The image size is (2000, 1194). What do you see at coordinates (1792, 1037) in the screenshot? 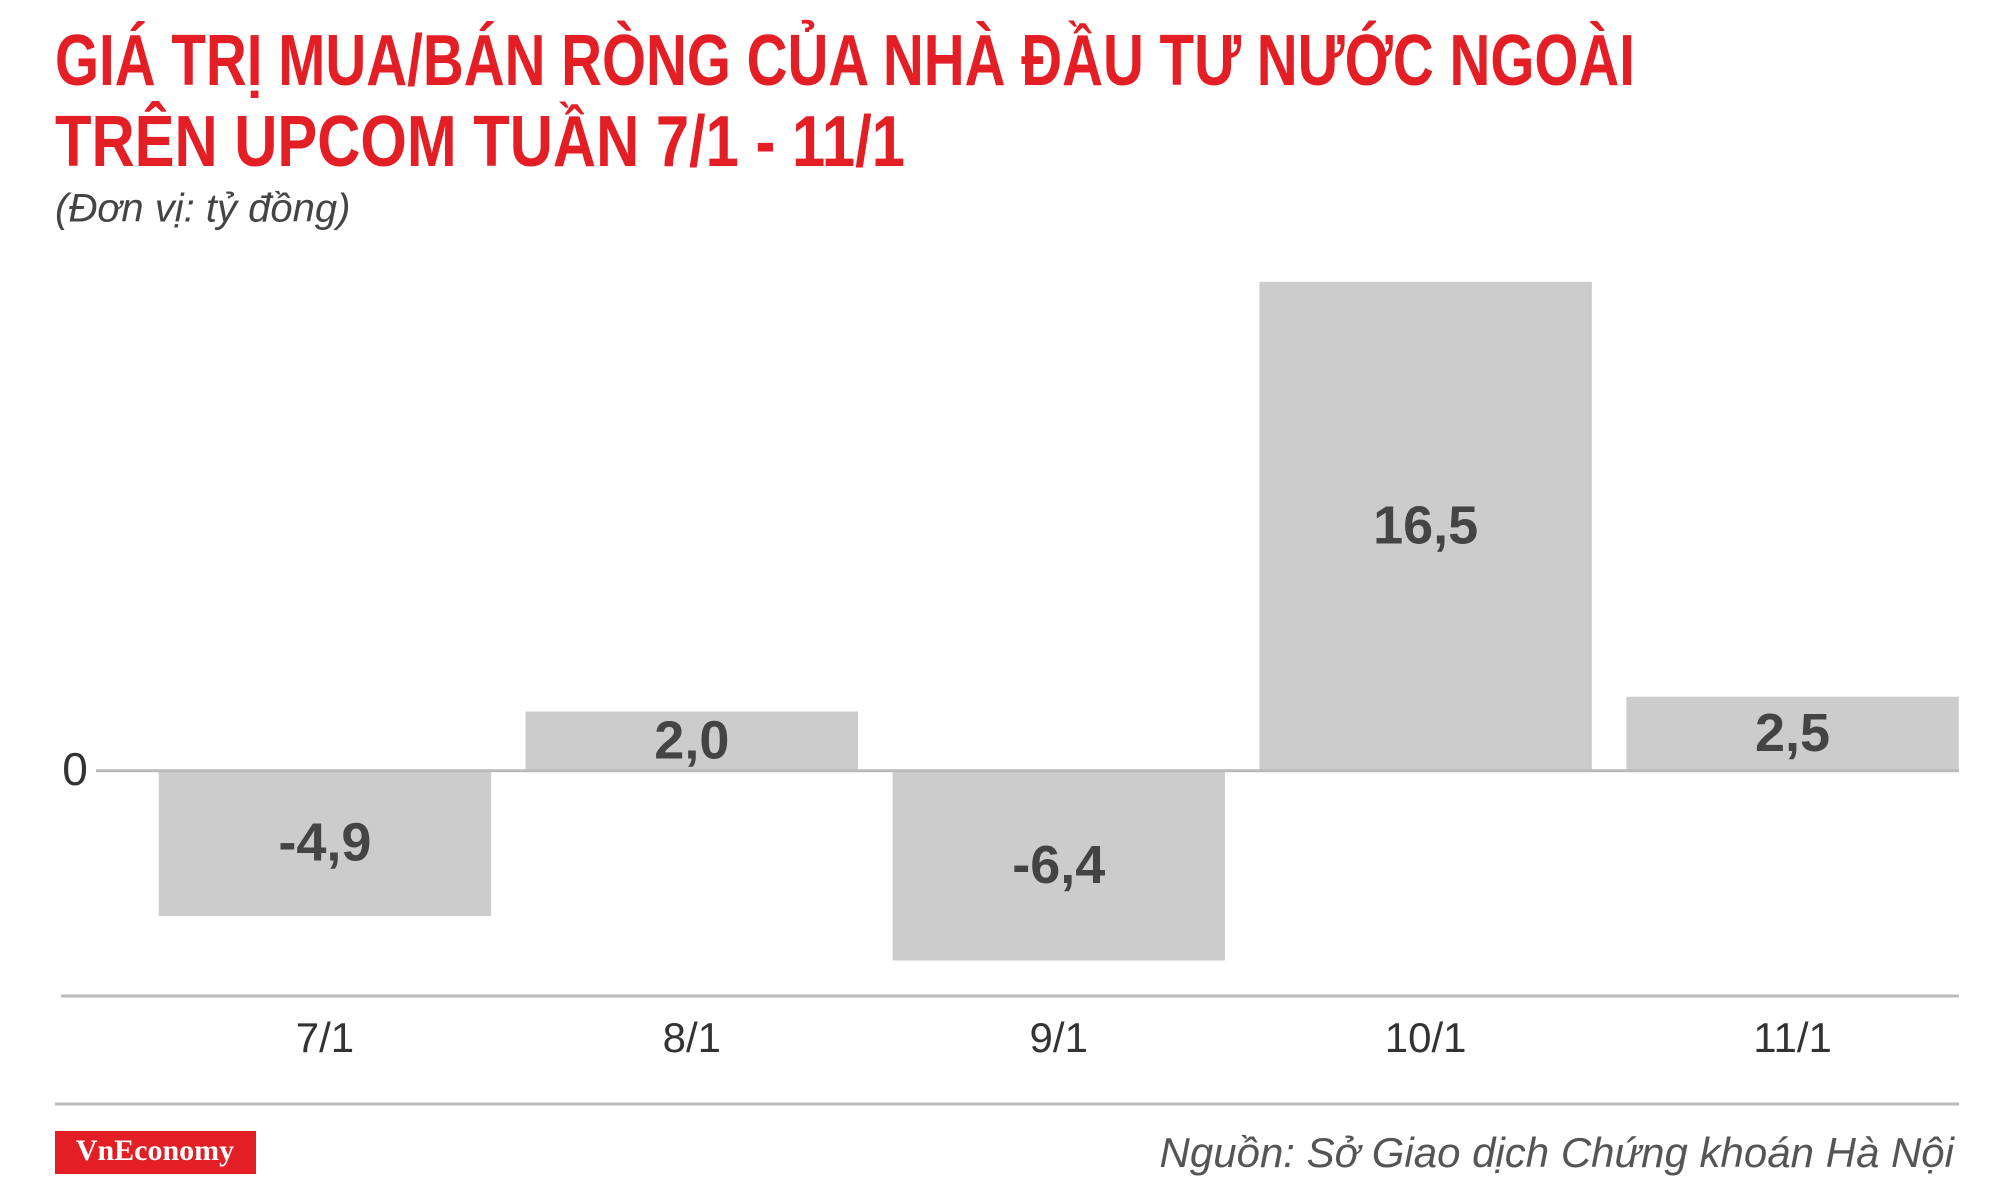
I see `x-tick-label: 11/1` at bounding box center [1792, 1037].